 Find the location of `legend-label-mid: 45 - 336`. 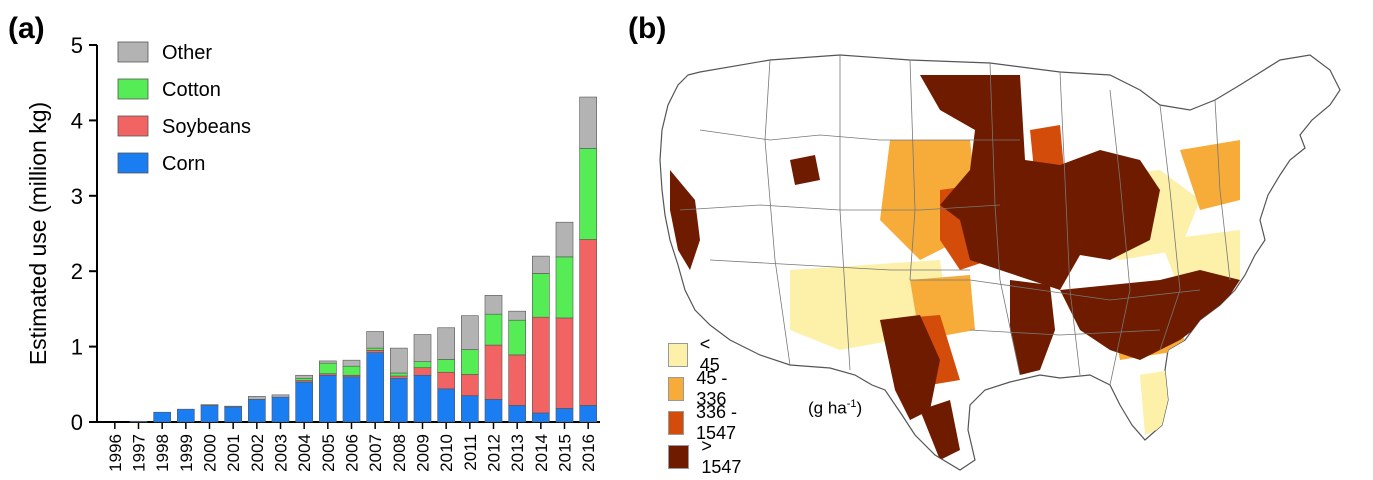

legend-label-mid: 45 - 336 is located at coordinates (712, 388).